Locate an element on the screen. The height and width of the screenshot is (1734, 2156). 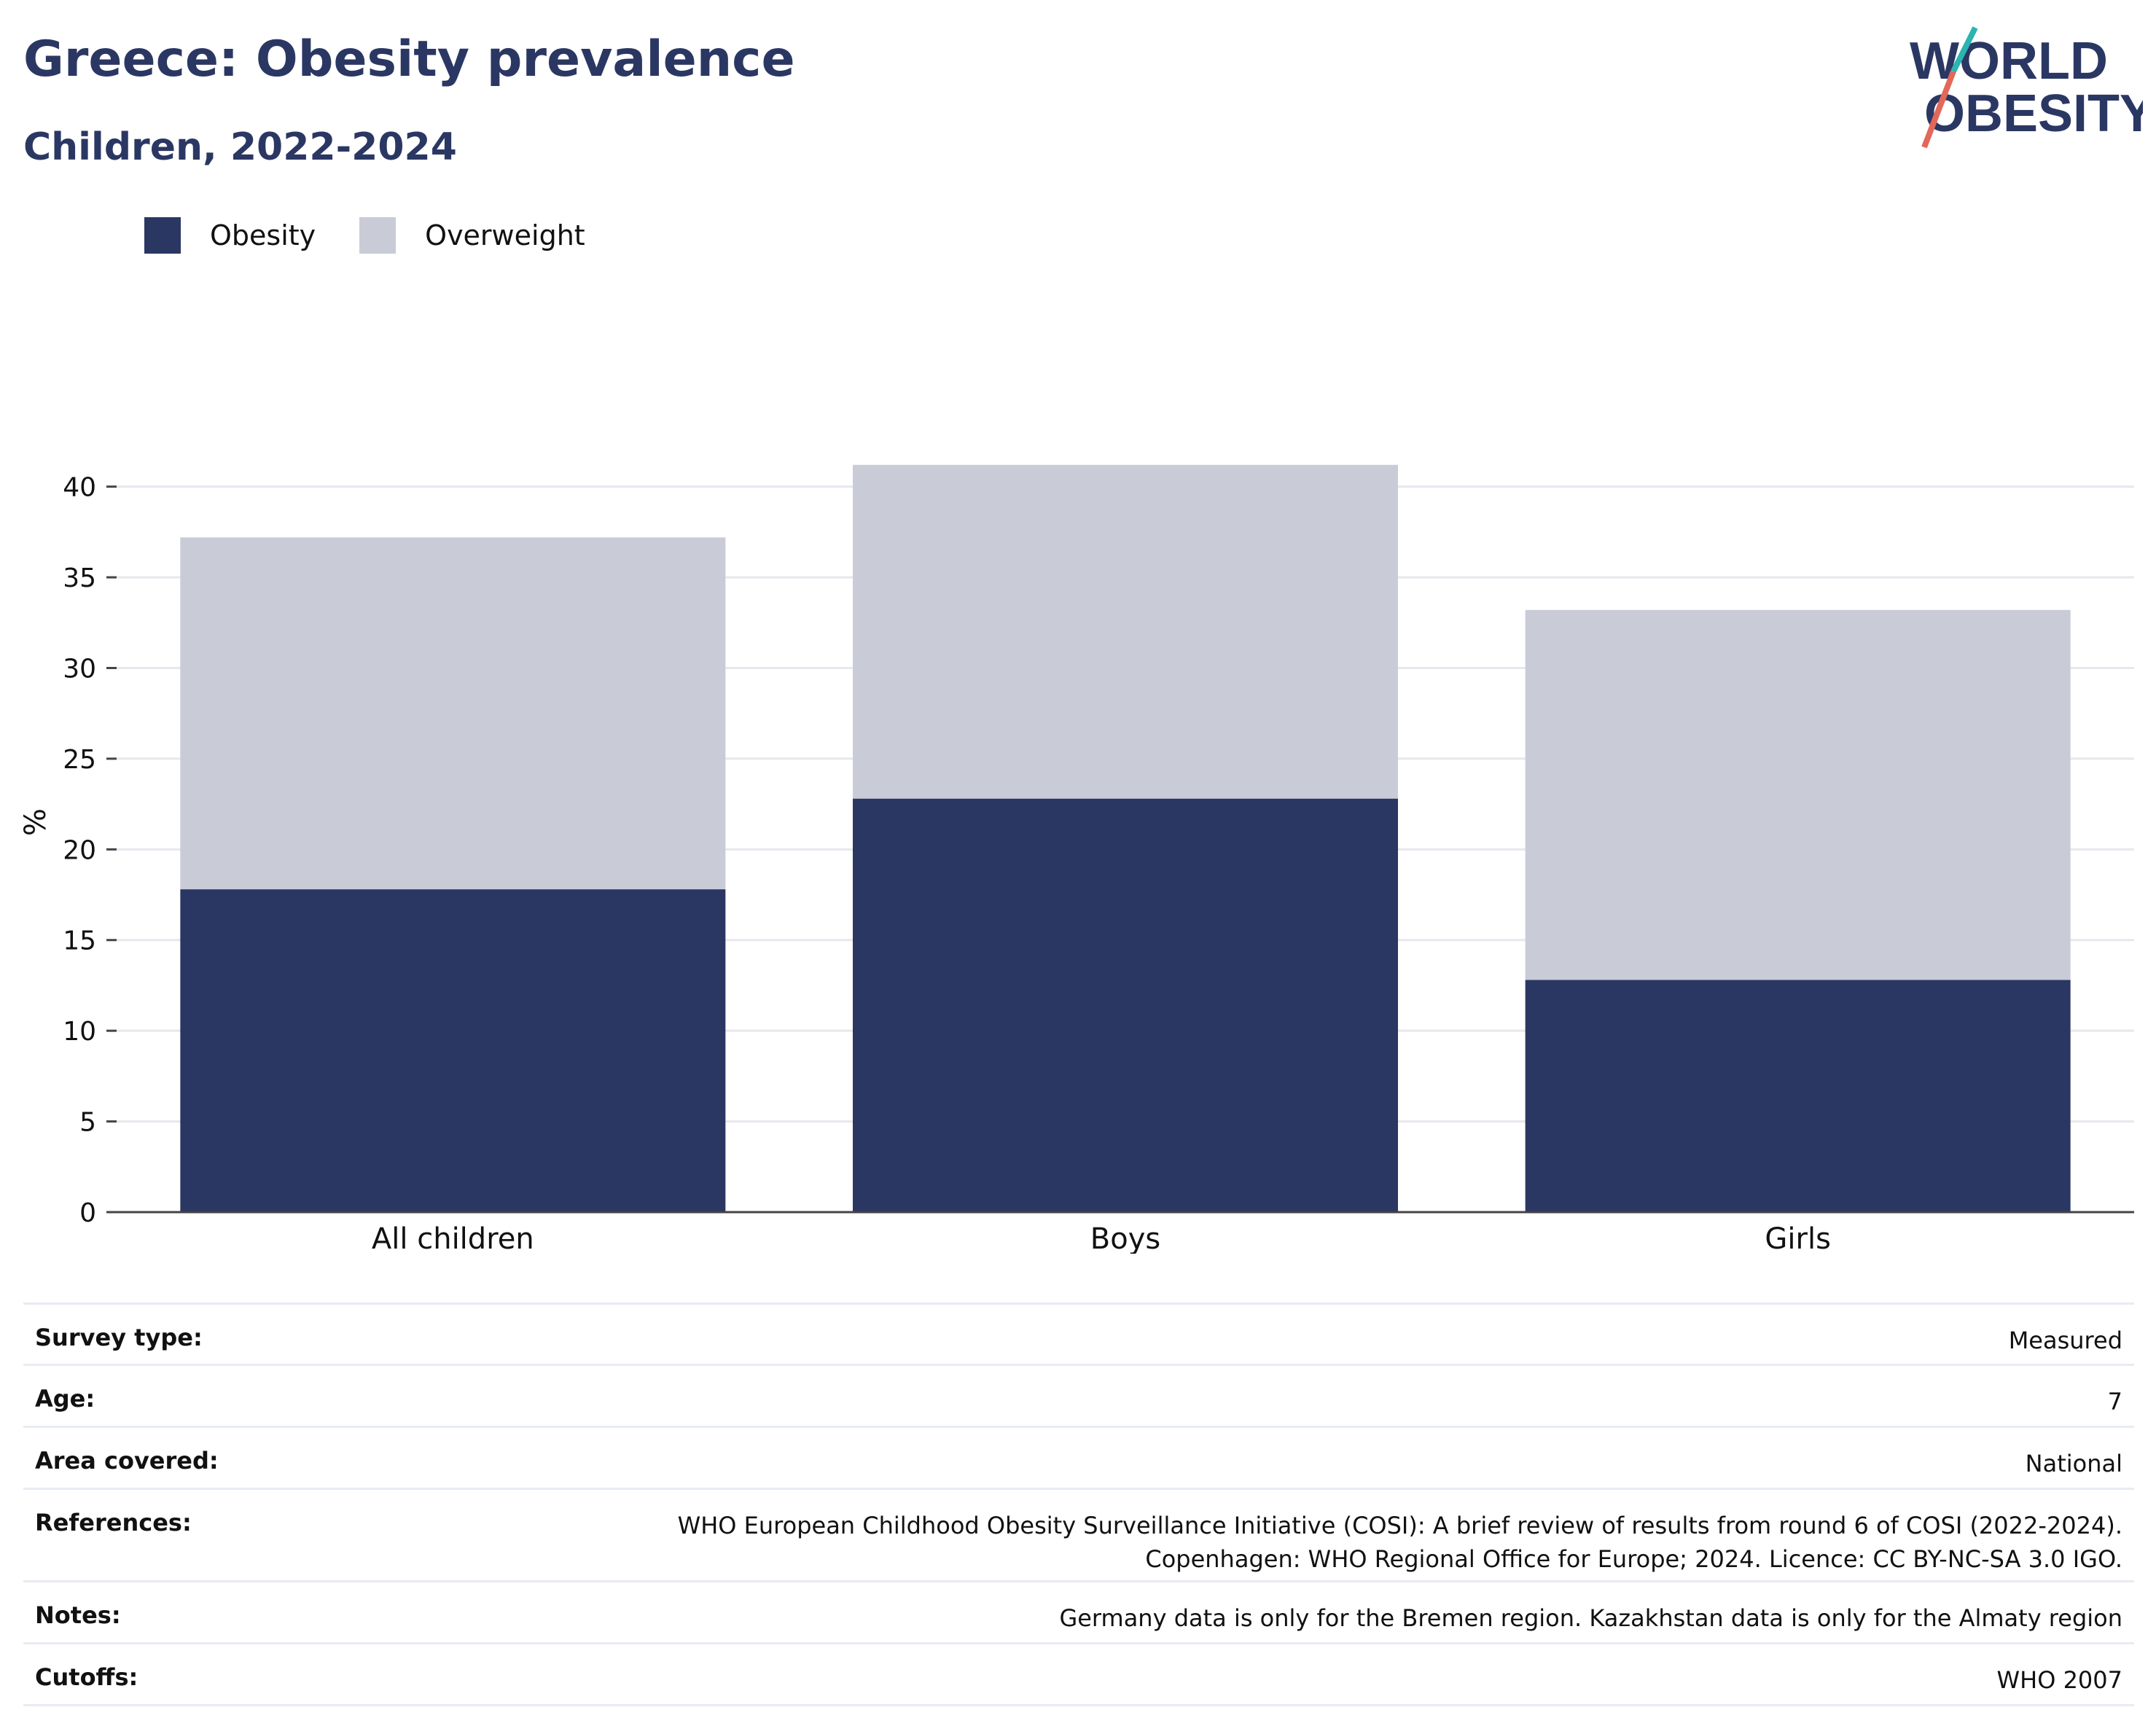
y-tick-label: 35 is located at coordinates (79, 578).